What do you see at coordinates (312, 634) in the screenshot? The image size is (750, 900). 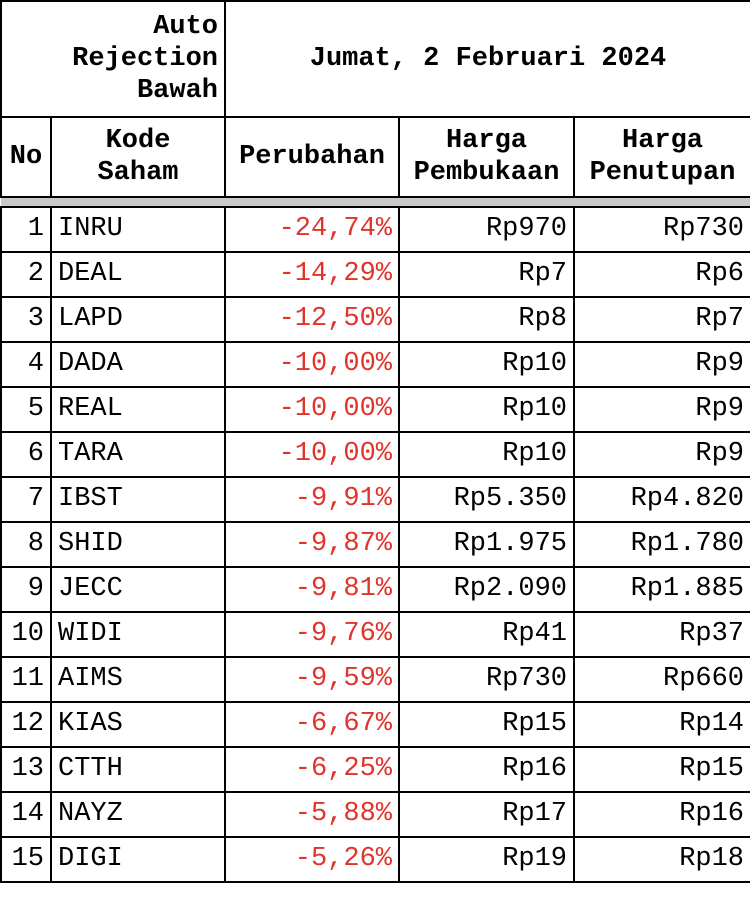 I see `change: -9,76%` at bounding box center [312, 634].